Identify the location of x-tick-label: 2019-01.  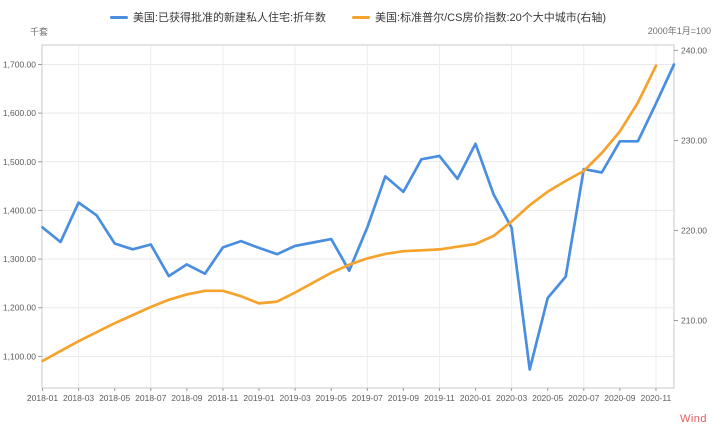
(258, 398).